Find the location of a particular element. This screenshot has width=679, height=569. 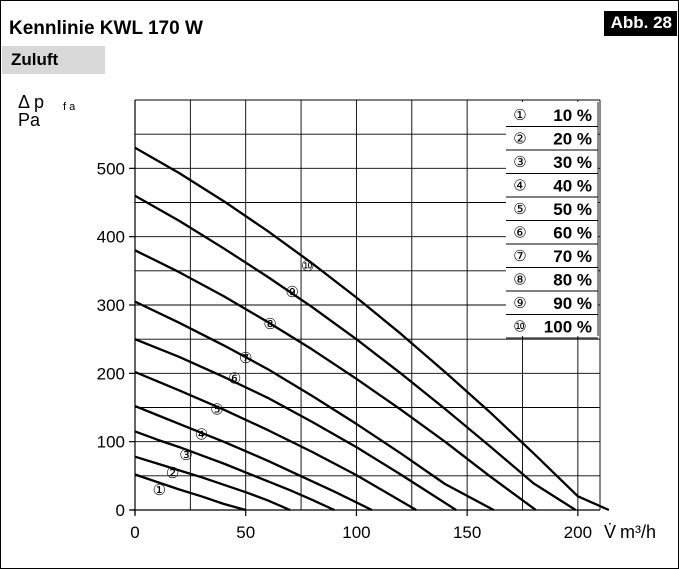

x-tick-label: 200 is located at coordinates (578, 532).